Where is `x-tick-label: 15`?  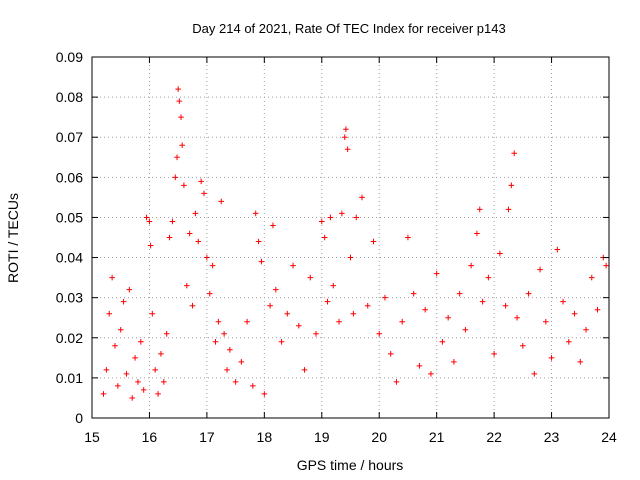 x-tick-label: 15 is located at coordinates (92, 437).